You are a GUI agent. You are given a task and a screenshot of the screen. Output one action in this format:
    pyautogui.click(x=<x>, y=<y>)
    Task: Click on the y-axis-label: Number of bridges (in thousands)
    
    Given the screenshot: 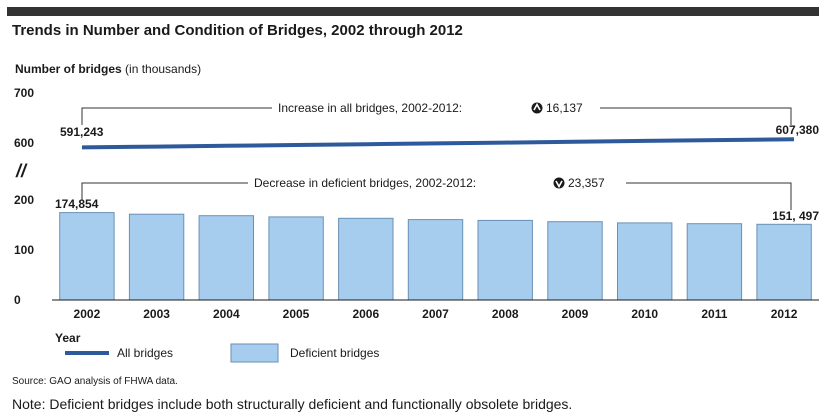 What is the action you would take?
    pyautogui.click(x=108, y=69)
    